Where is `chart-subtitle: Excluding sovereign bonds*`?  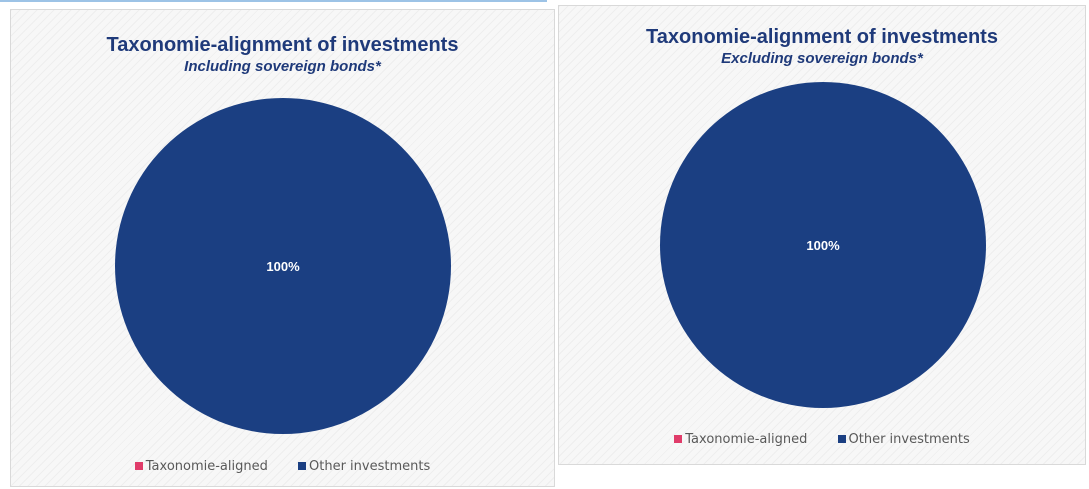
chart-subtitle: Excluding sovereign bonds* is located at coordinates (822, 58).